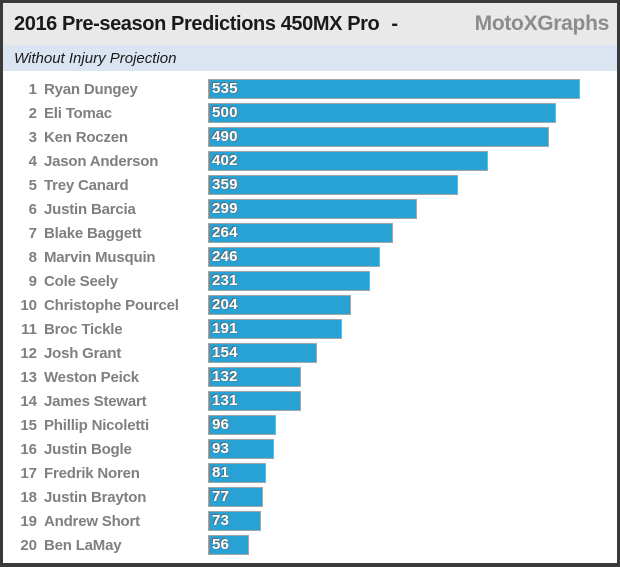 This screenshot has width=620, height=567. What do you see at coordinates (394, 89) in the screenshot?
I see `value-bar: 535` at bounding box center [394, 89].